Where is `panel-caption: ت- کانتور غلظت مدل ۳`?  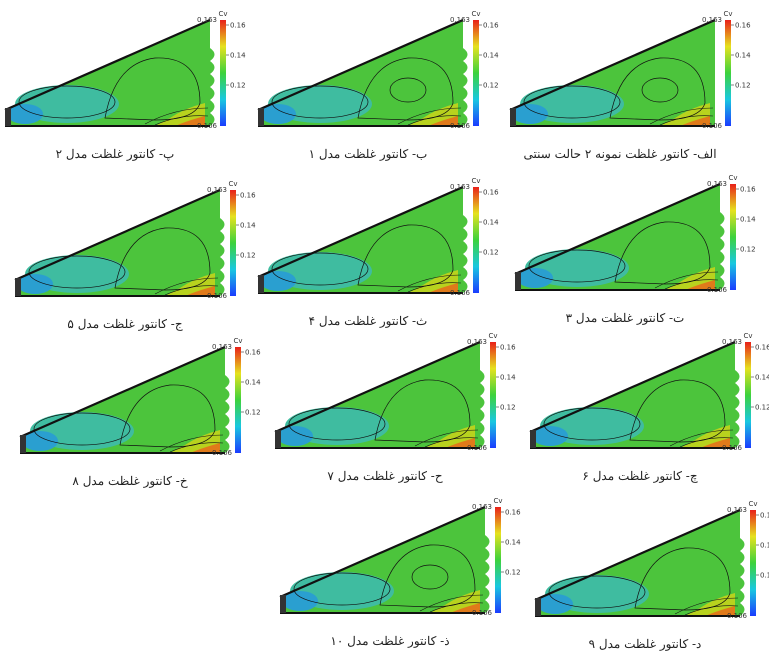
panel-caption: ت- کانتور غلظت مدل ۳ is located at coordinates (625, 318).